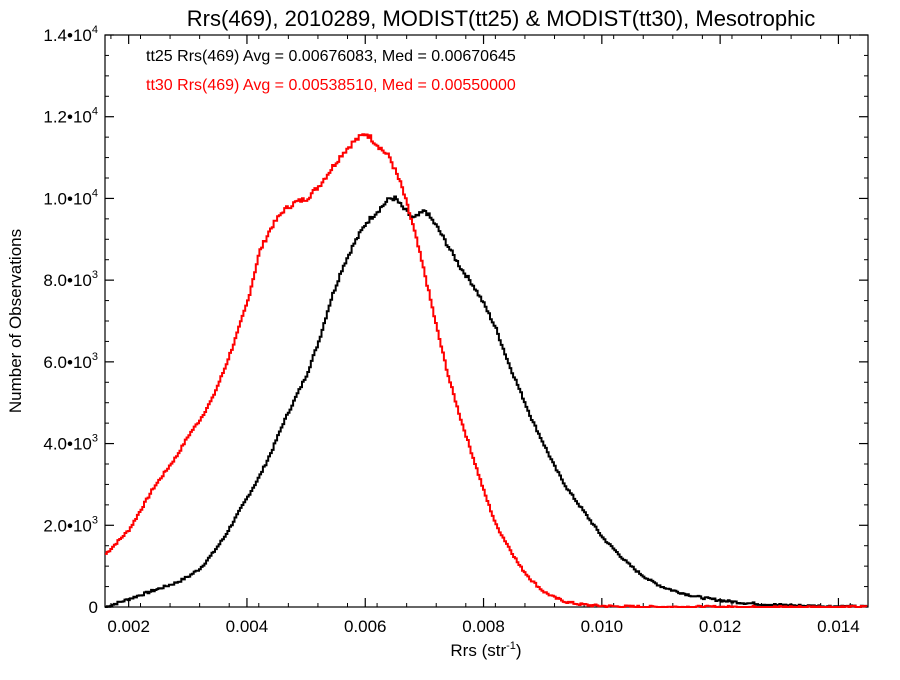 The width and height of the screenshot is (900, 680). I want to click on y-tick-mantissa: 1.2•10, so click(67, 117).